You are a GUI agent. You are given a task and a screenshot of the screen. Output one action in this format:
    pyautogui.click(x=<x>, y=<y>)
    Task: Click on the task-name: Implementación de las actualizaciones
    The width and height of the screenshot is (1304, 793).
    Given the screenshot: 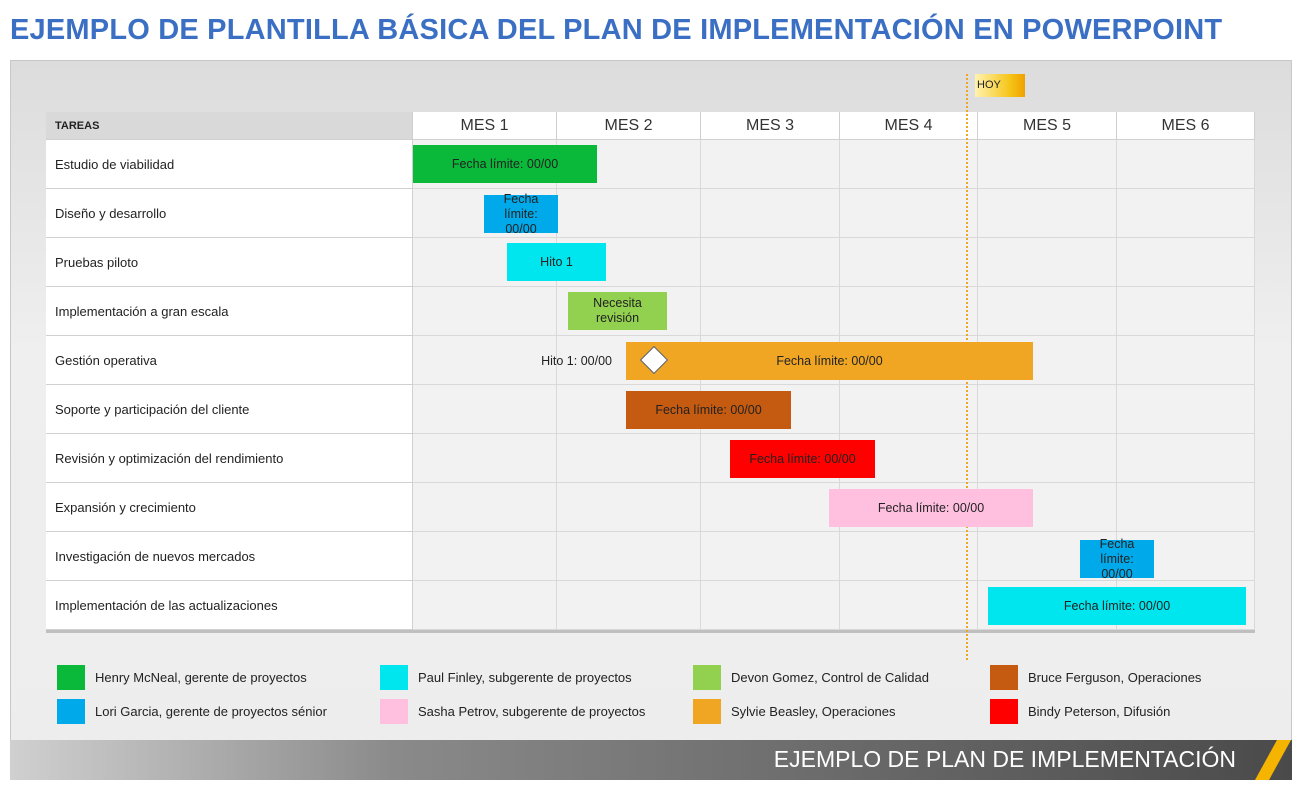 What is the action you would take?
    pyautogui.click(x=229, y=605)
    